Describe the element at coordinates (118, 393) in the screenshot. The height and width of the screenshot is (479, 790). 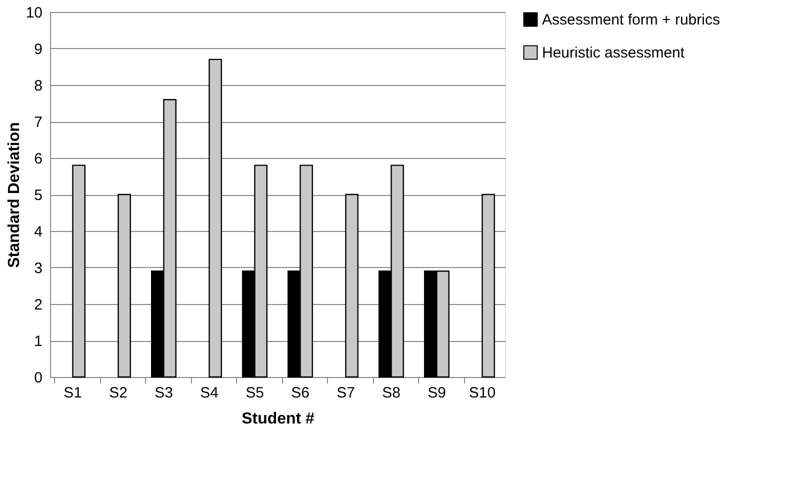
I see `x-tick-label: S2` at that location.